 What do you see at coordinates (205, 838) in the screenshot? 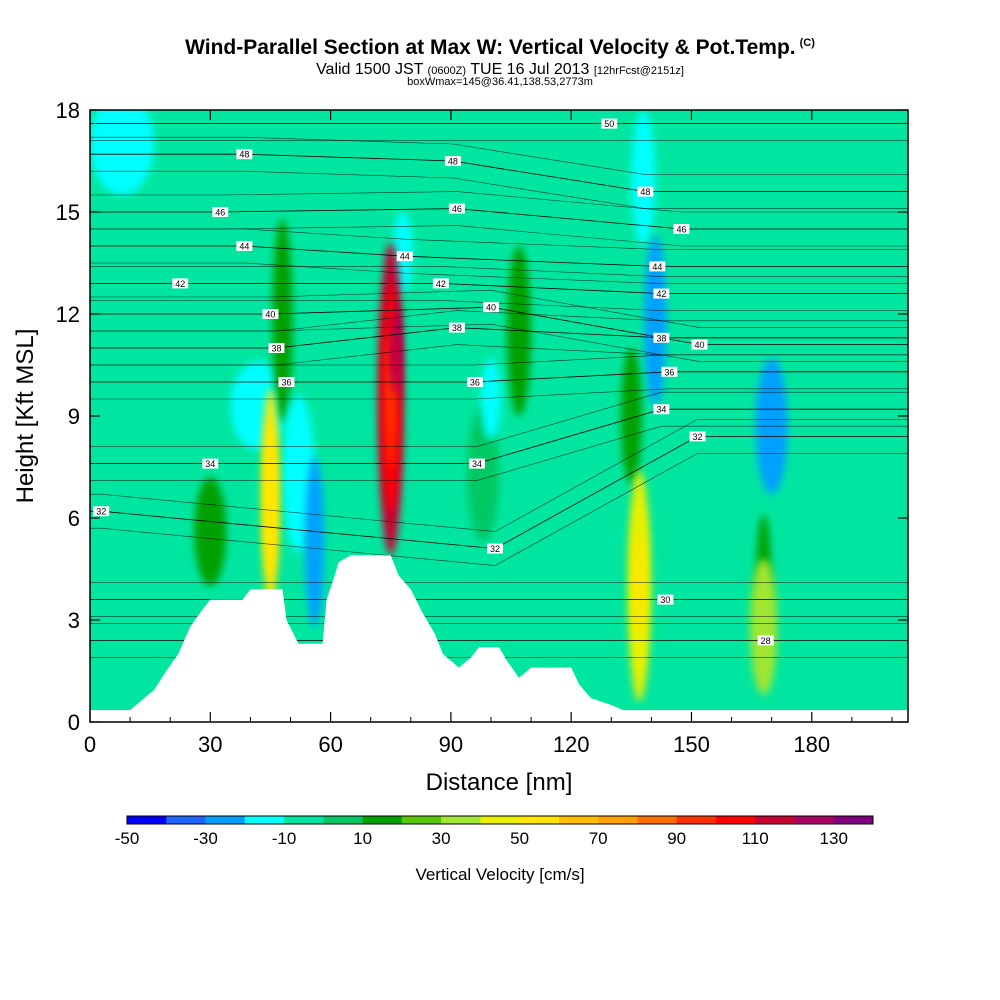
I see `colorbar-tick-label: -30` at bounding box center [205, 838].